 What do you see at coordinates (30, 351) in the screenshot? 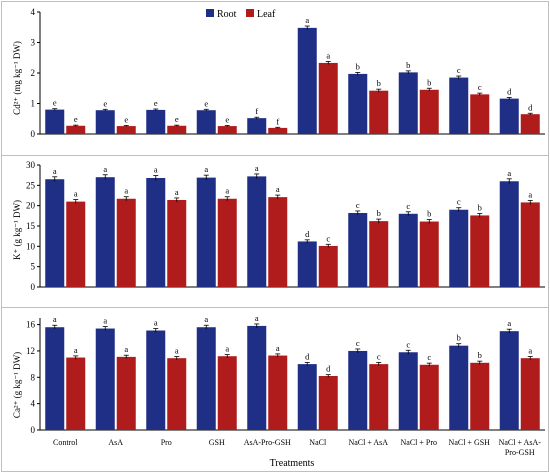
I see `y-tick-label-ca: 12` at bounding box center [30, 351].